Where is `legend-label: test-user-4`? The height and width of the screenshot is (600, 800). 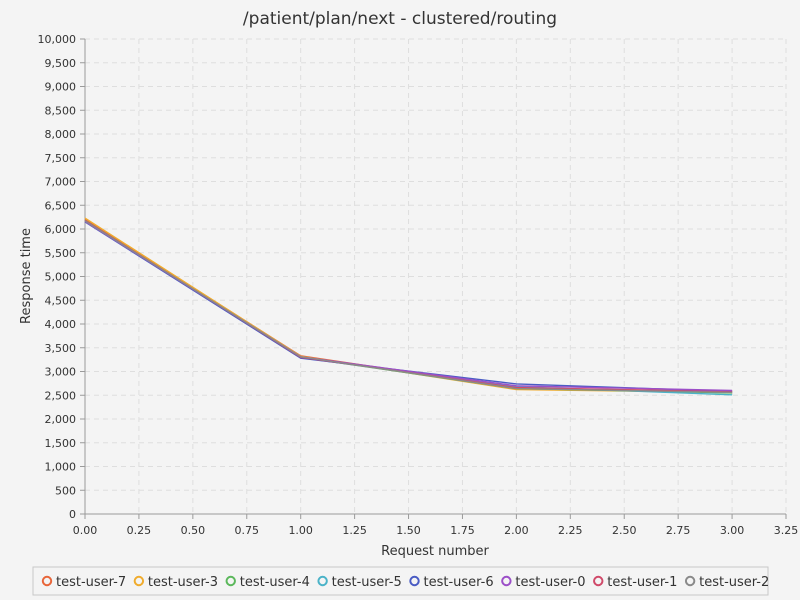
legend-label: test-user-4 is located at coordinates (275, 582).